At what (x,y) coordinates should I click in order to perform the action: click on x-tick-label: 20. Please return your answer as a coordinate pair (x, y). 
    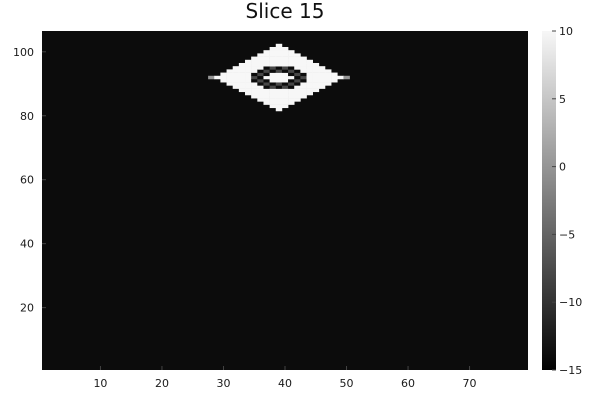
    Looking at the image, I should click on (162, 383).